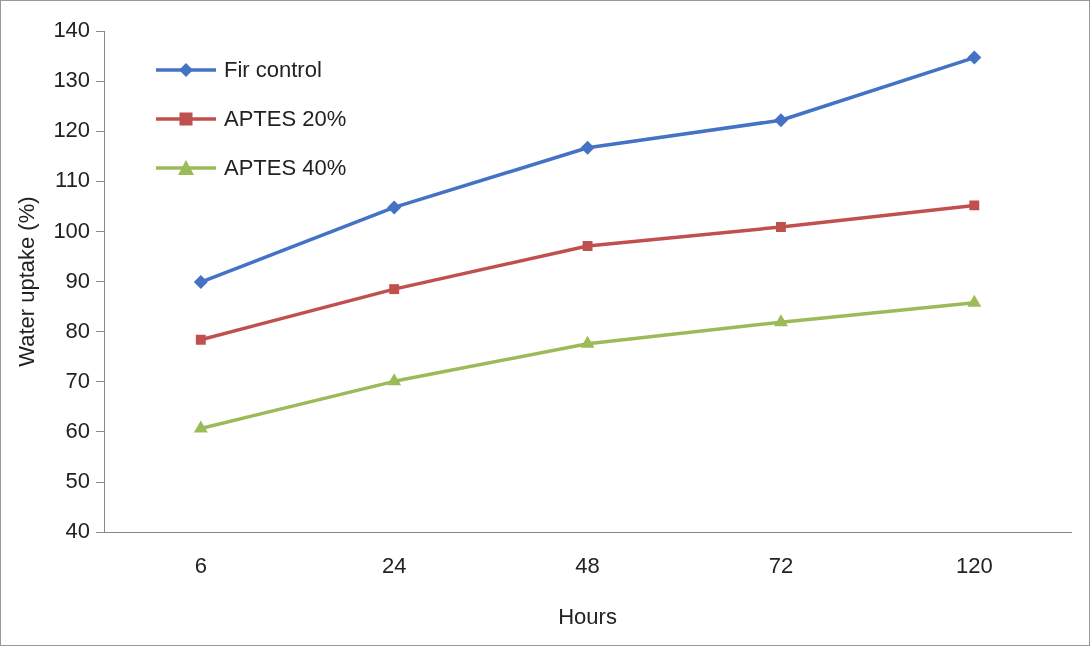  Describe the element at coordinates (78, 330) in the screenshot. I see `y-tick-label: 80` at that location.